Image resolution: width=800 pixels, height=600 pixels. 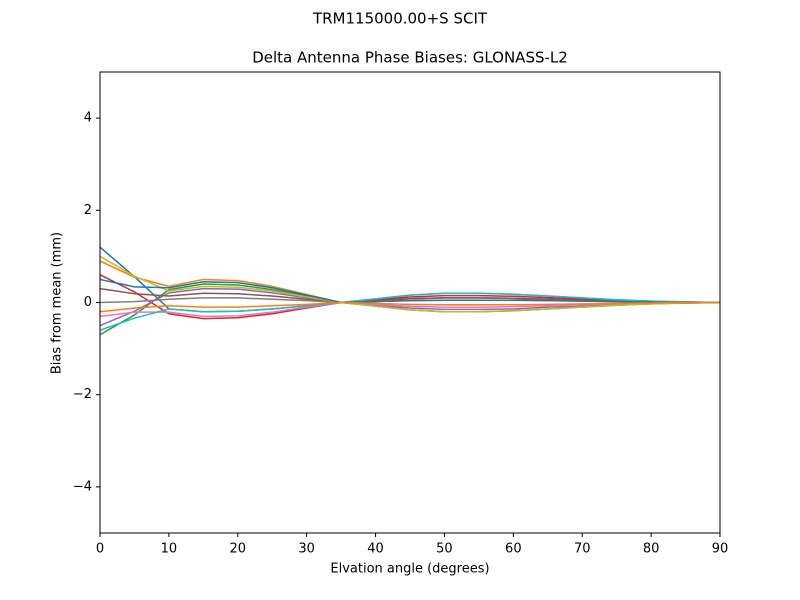 I want to click on y-tick-label: −2, so click(x=82, y=394).